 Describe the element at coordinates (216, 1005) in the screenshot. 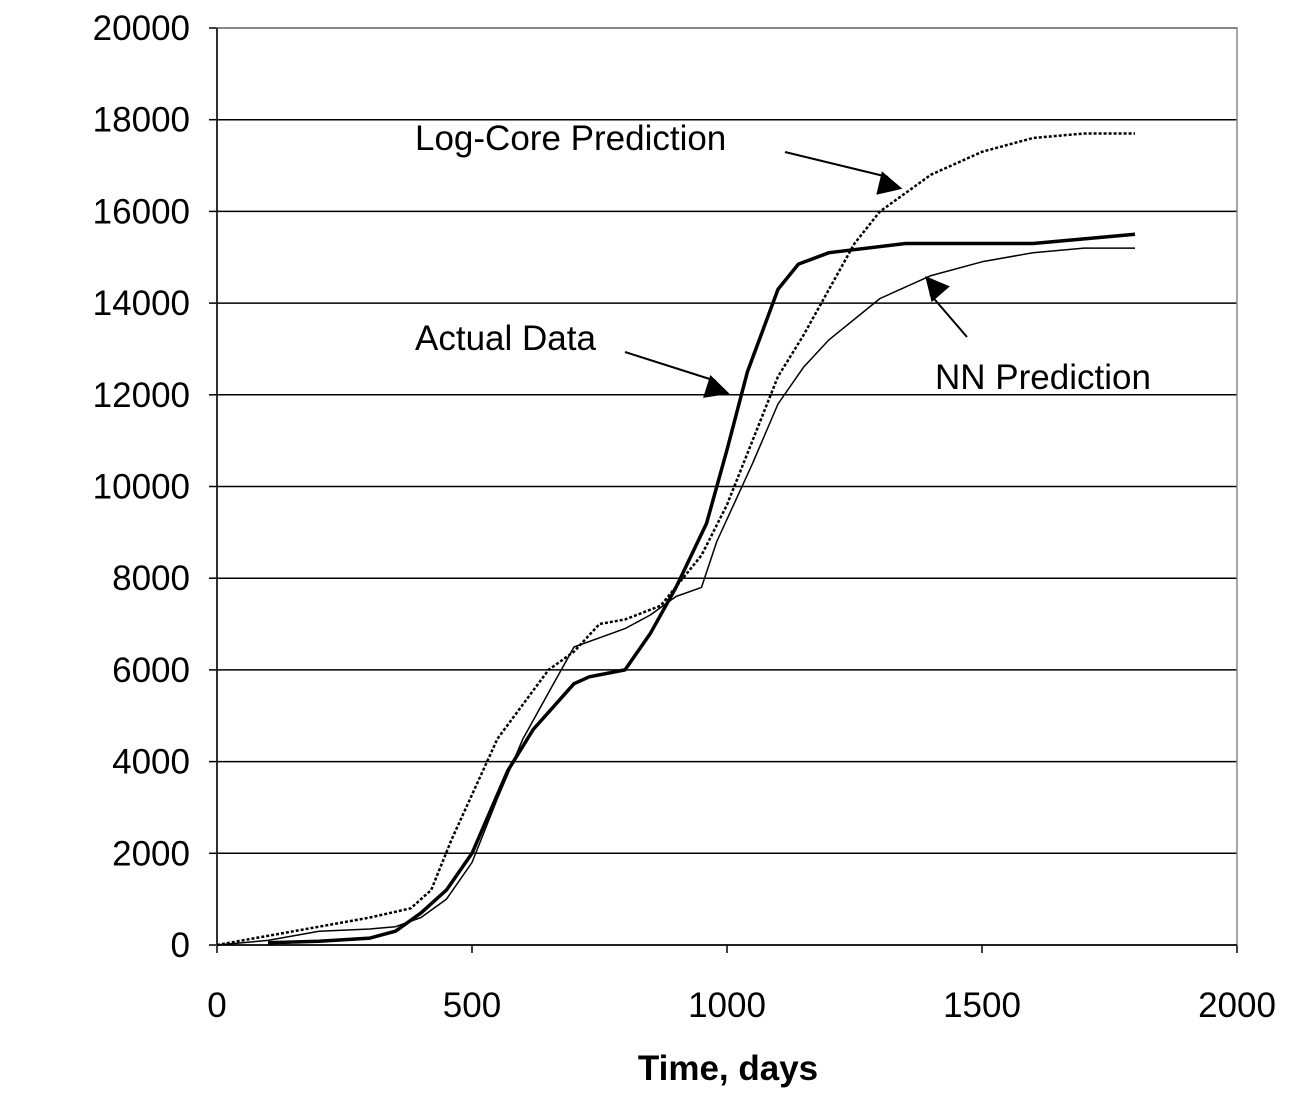

I see `x-tick-label: 0` at that location.